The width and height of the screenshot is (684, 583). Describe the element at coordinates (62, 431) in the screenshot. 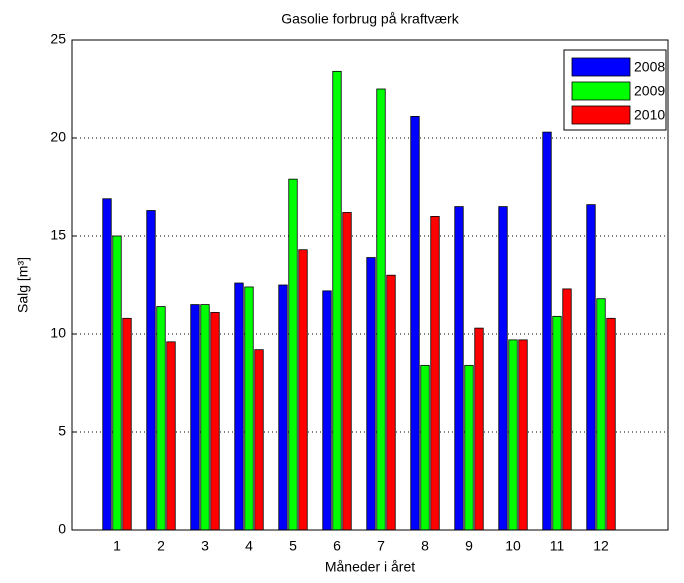

I see `y-tick-label: 5` at that location.